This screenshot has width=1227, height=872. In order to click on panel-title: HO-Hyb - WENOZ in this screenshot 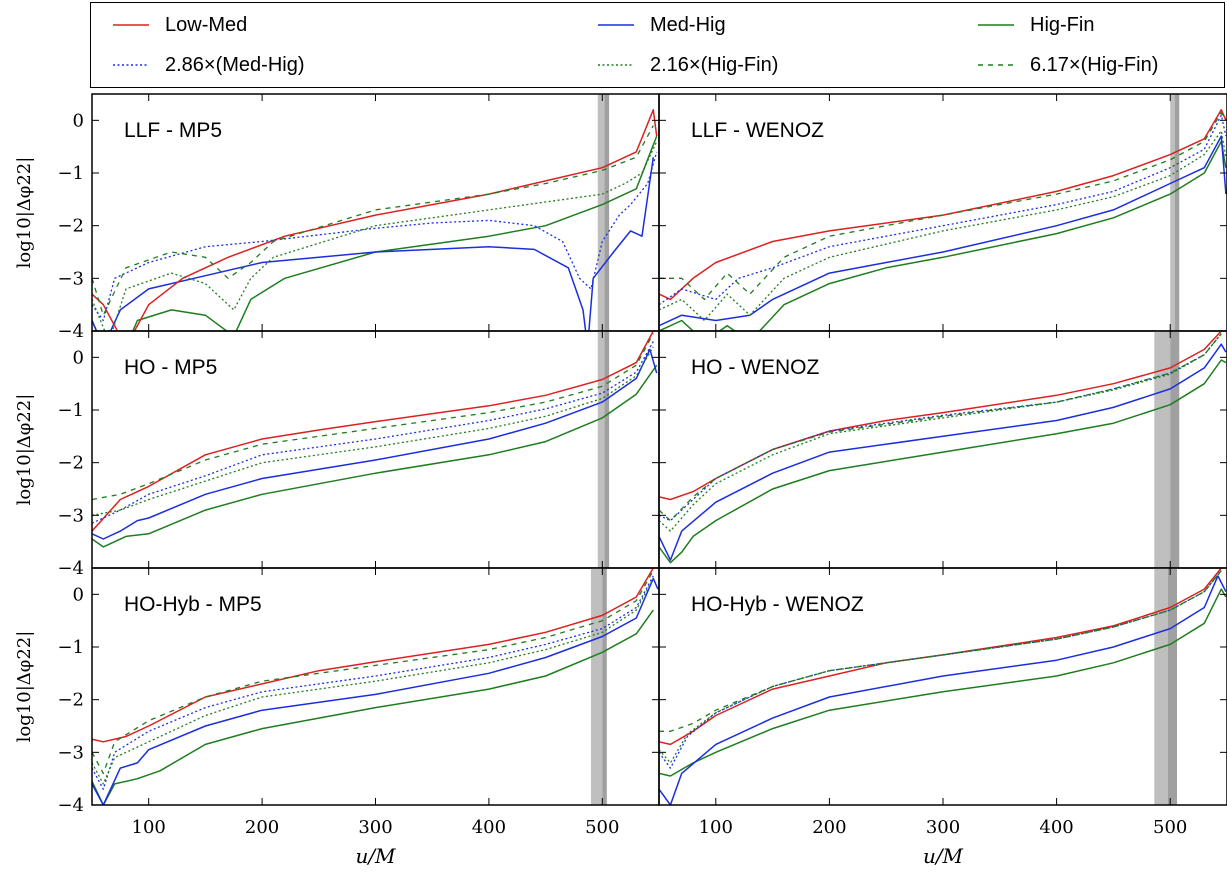, I will do `click(777, 604)`.